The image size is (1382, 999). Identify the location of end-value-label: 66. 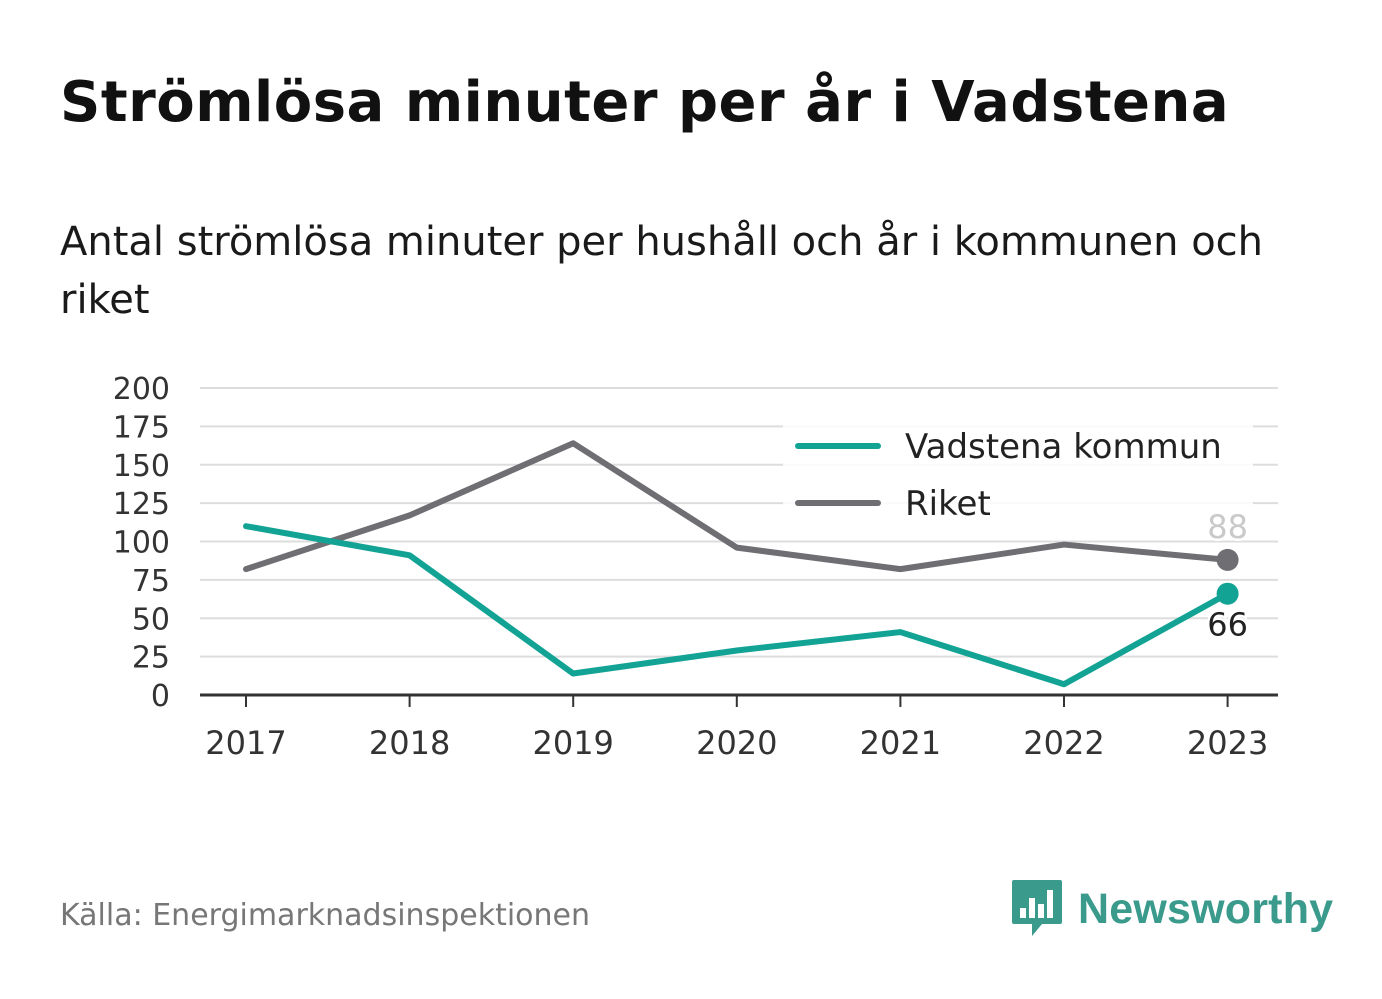
(1227, 625).